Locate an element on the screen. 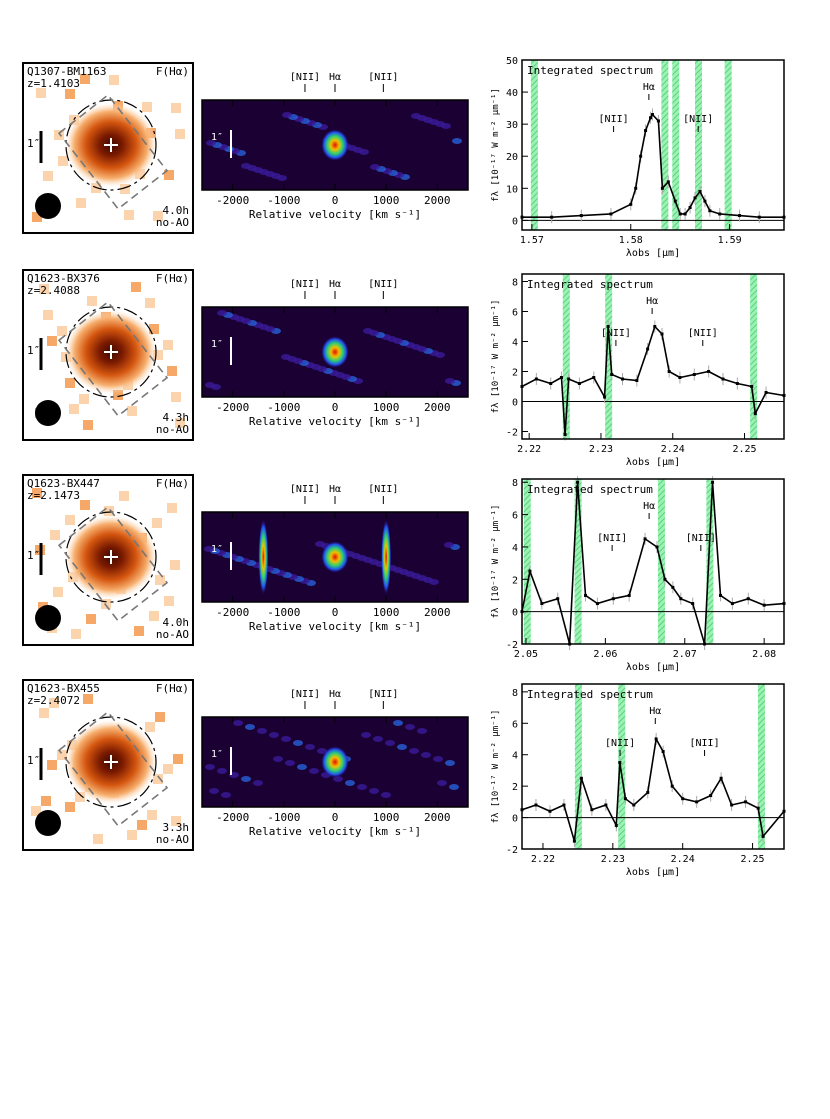 This screenshot has width=830, height=1119. velocity-tick-label: -2000 is located at coordinates (232, 612).